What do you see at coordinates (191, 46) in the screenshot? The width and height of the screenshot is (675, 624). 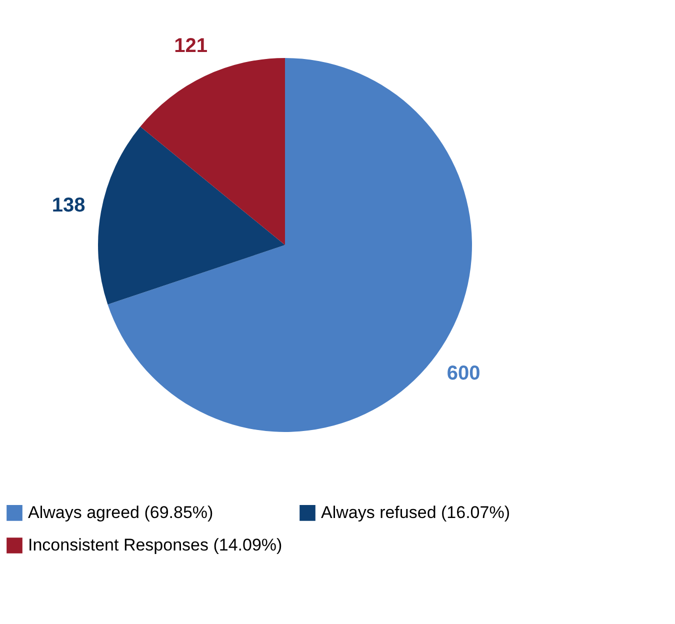 I see `data-label: 121` at bounding box center [191, 46].